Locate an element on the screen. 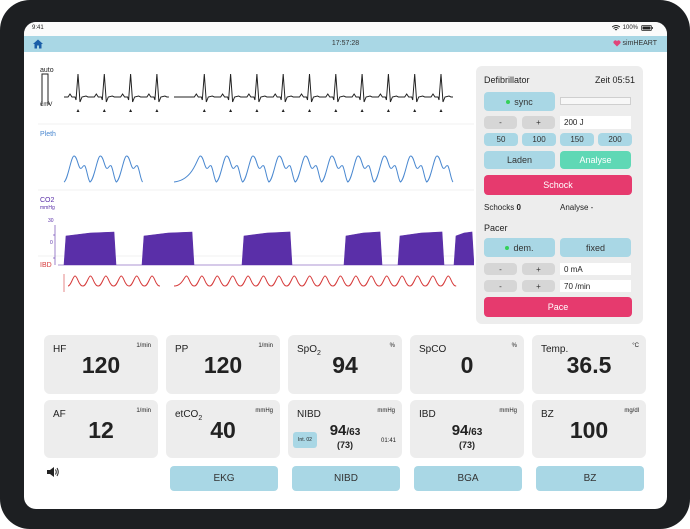 The height and width of the screenshot is (529, 690). co2-tick-high: 30 is located at coordinates (51, 221).